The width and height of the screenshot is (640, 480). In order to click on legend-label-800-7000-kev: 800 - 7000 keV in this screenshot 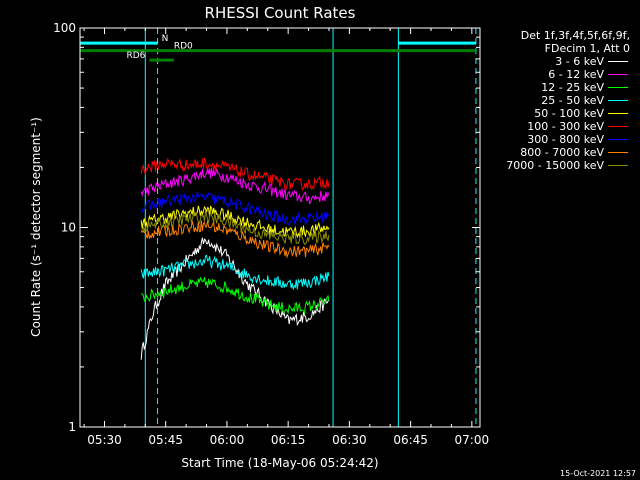, I will do `click(562, 152)`.